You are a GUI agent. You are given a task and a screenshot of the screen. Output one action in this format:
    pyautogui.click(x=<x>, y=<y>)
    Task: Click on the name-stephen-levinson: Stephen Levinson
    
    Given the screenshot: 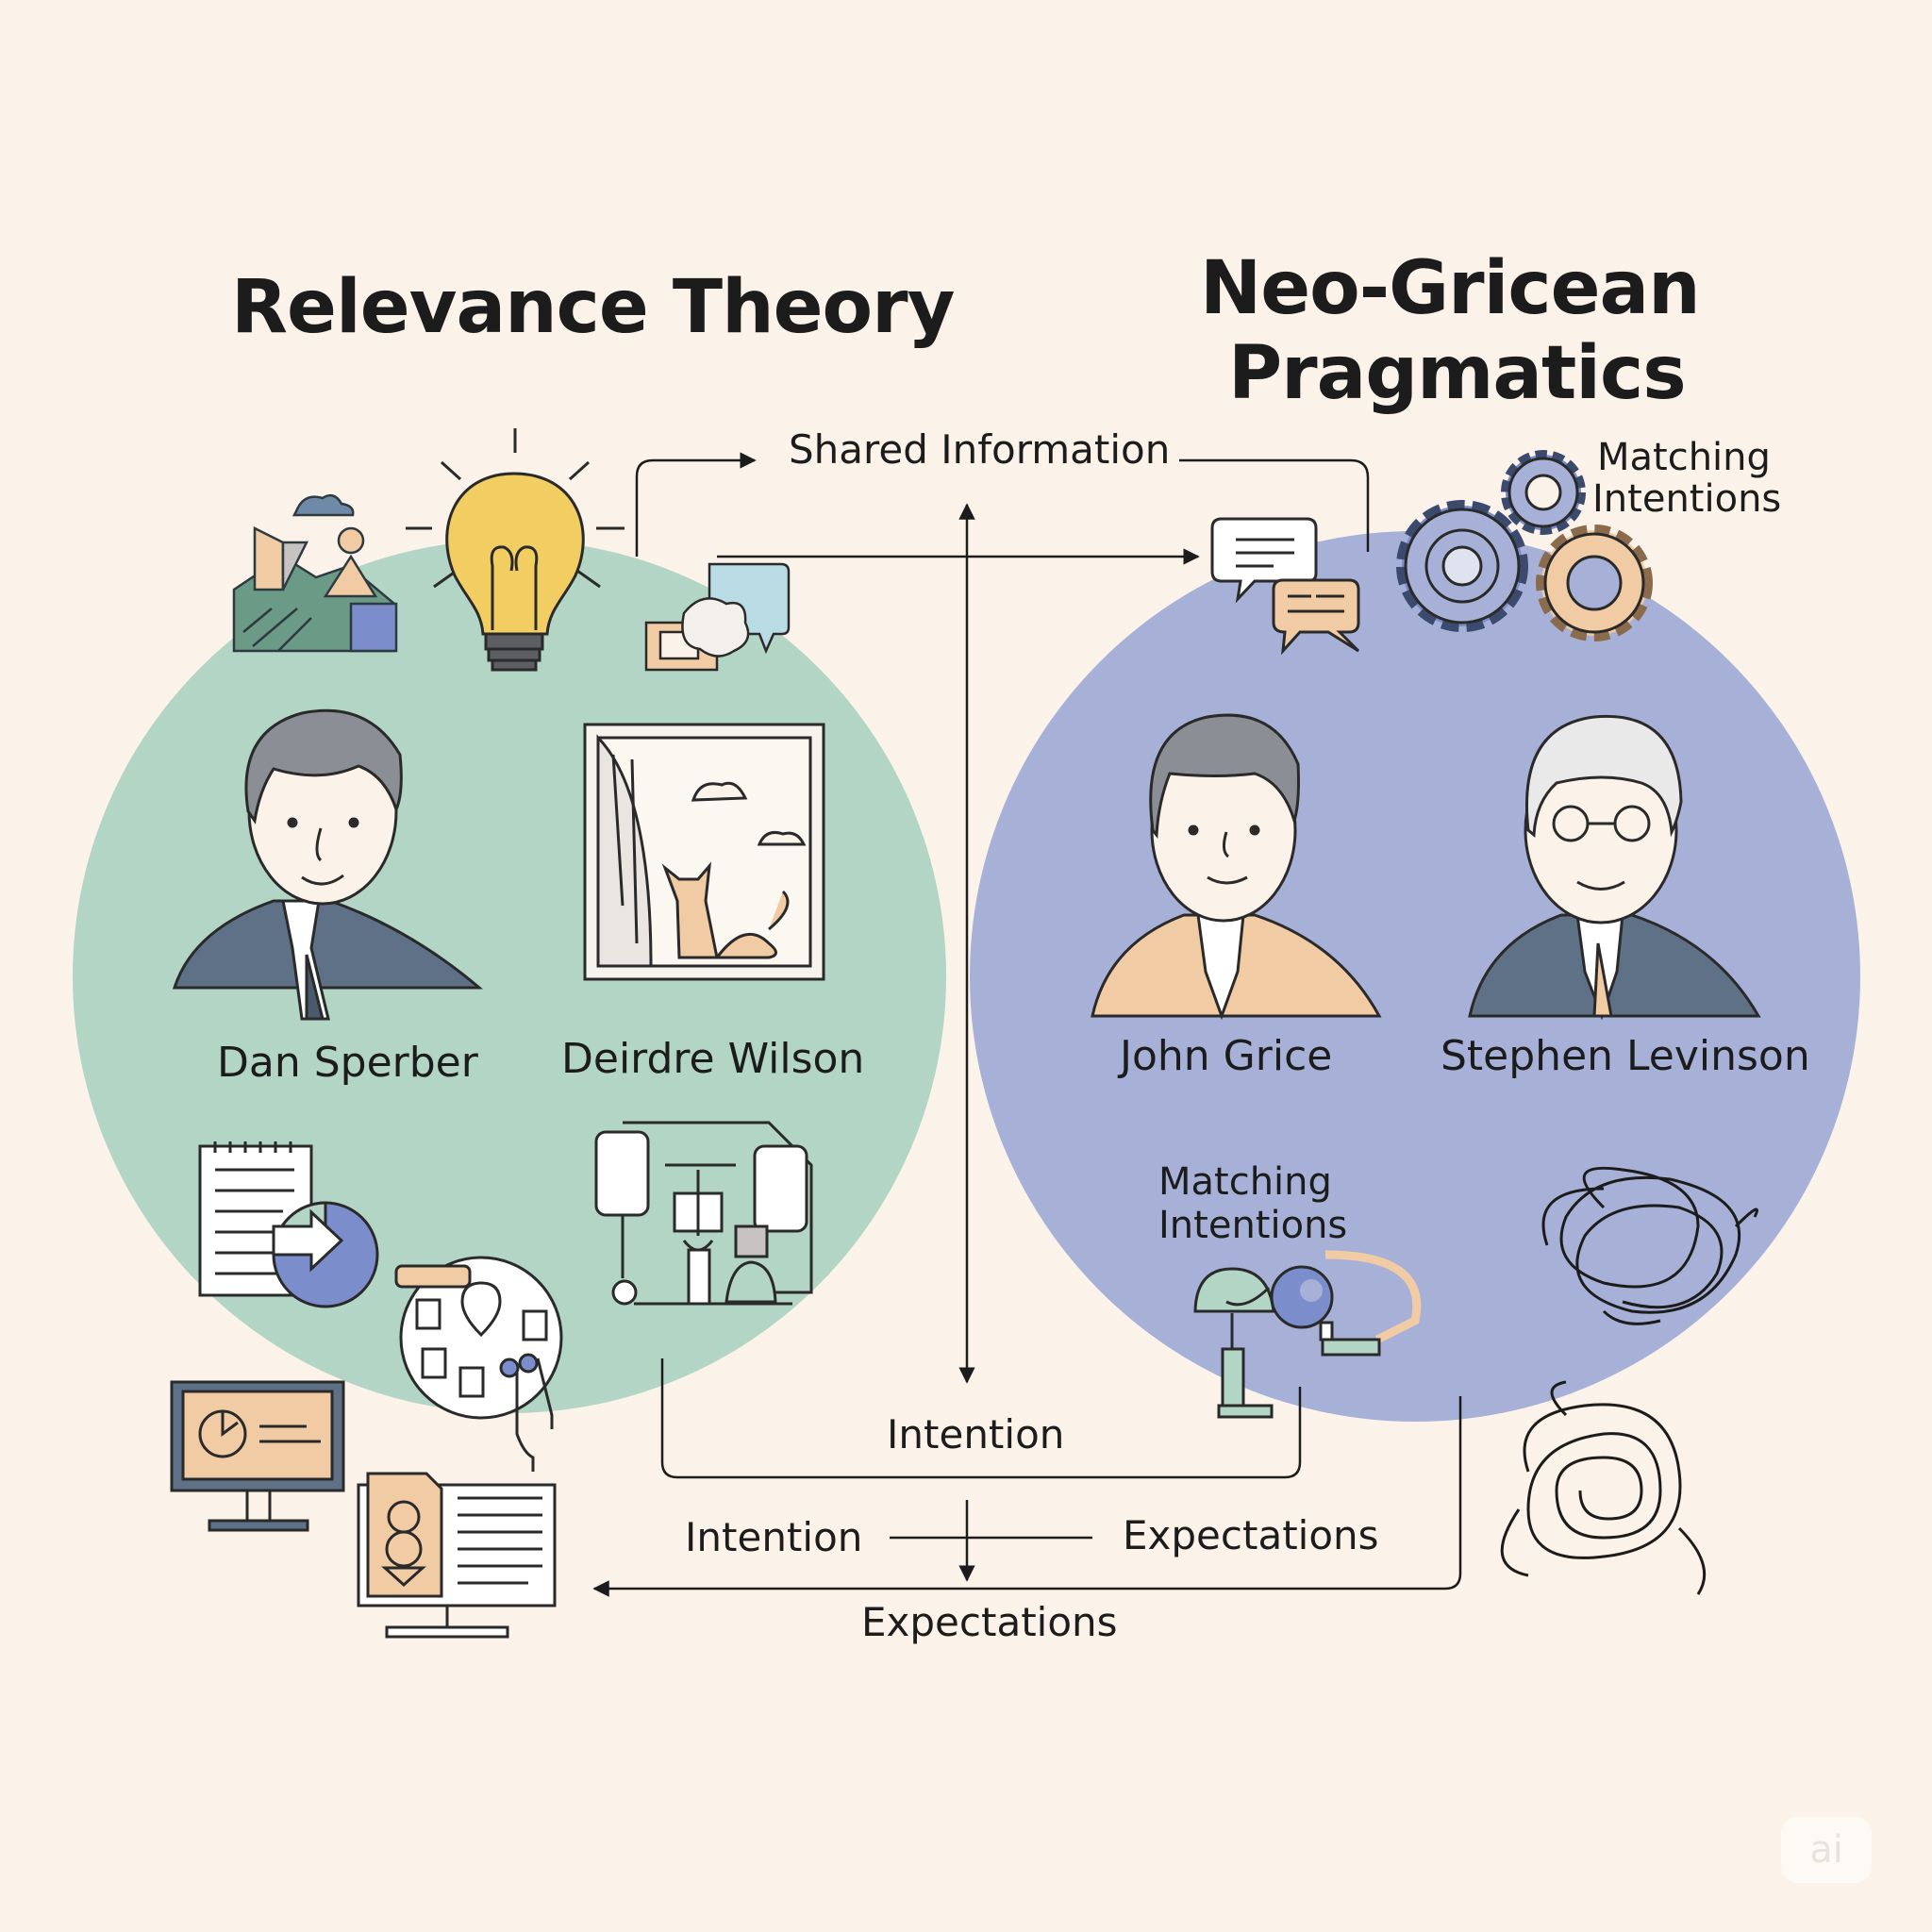 What is the action you would take?
    pyautogui.click(x=1625, y=1056)
    